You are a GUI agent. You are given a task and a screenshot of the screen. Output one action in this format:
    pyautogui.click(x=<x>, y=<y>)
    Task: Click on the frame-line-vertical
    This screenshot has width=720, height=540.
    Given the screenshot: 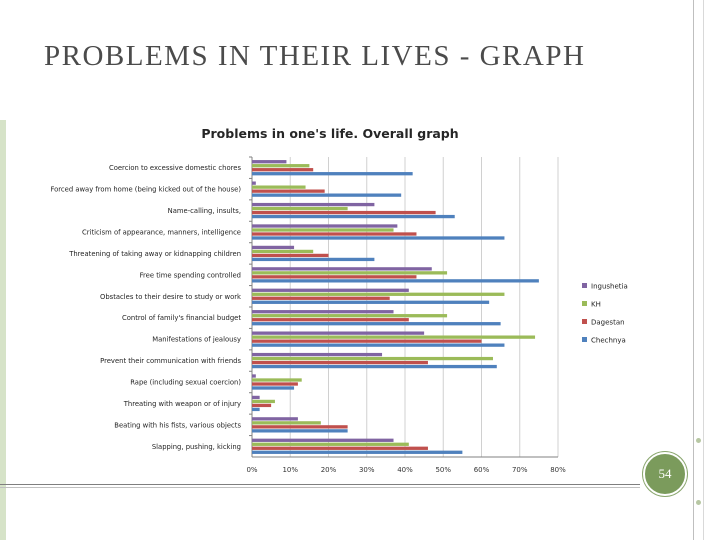 What is the action you would take?
    pyautogui.click(x=693, y=270)
    